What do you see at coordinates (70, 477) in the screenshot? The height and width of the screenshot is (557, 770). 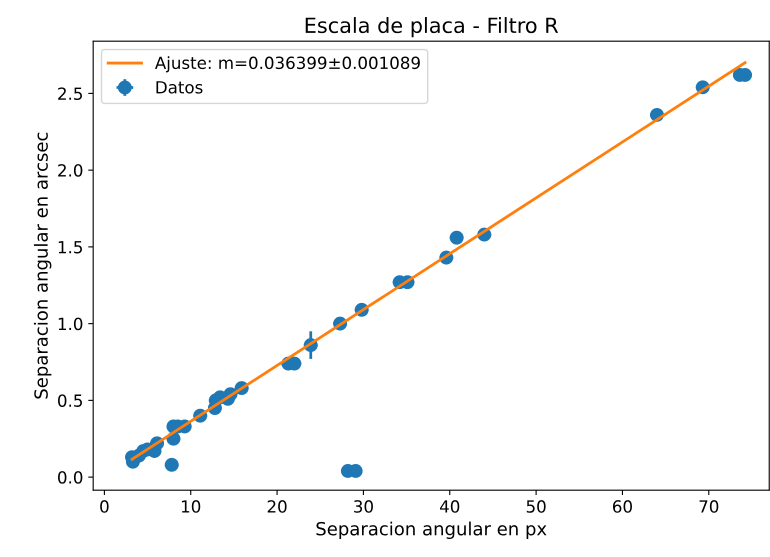 I see `y-tick-label: 0.0` at bounding box center [70, 477].